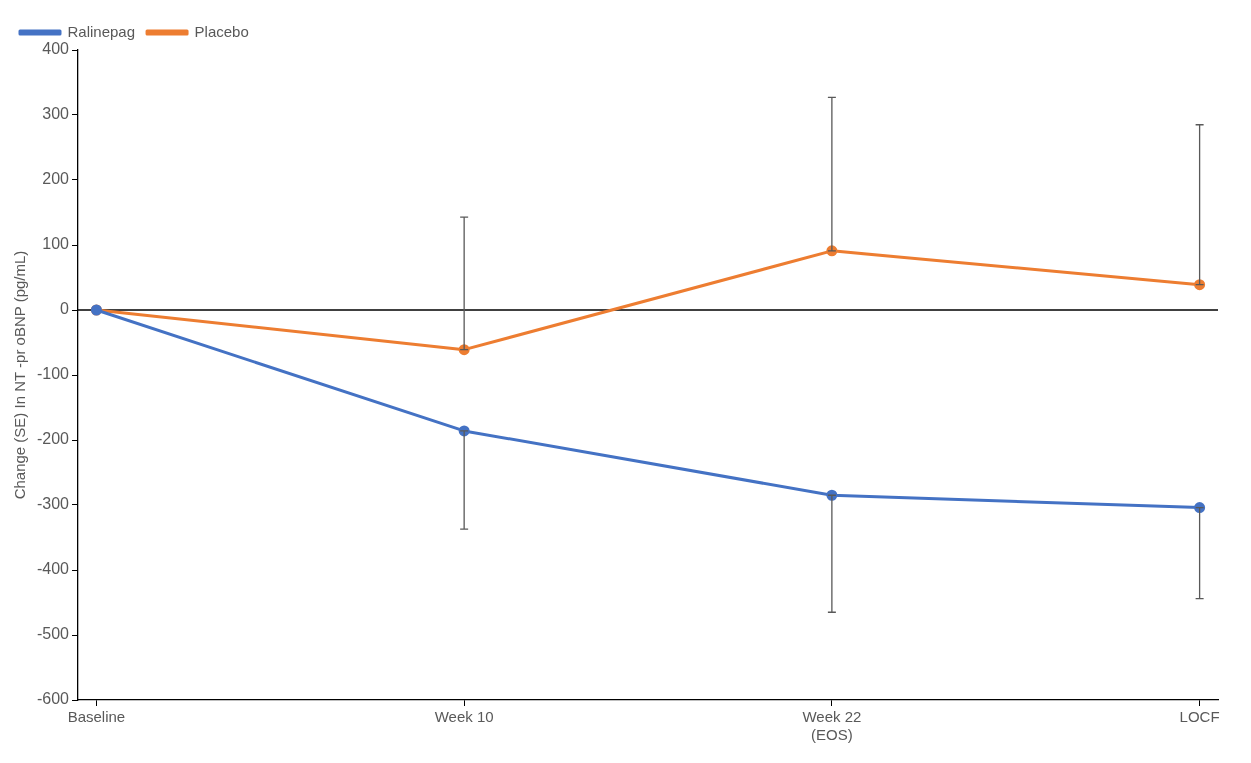 This screenshot has width=1251, height=763. What do you see at coordinates (56, 49) in the screenshot?
I see `y-tick-label: 400` at bounding box center [56, 49].